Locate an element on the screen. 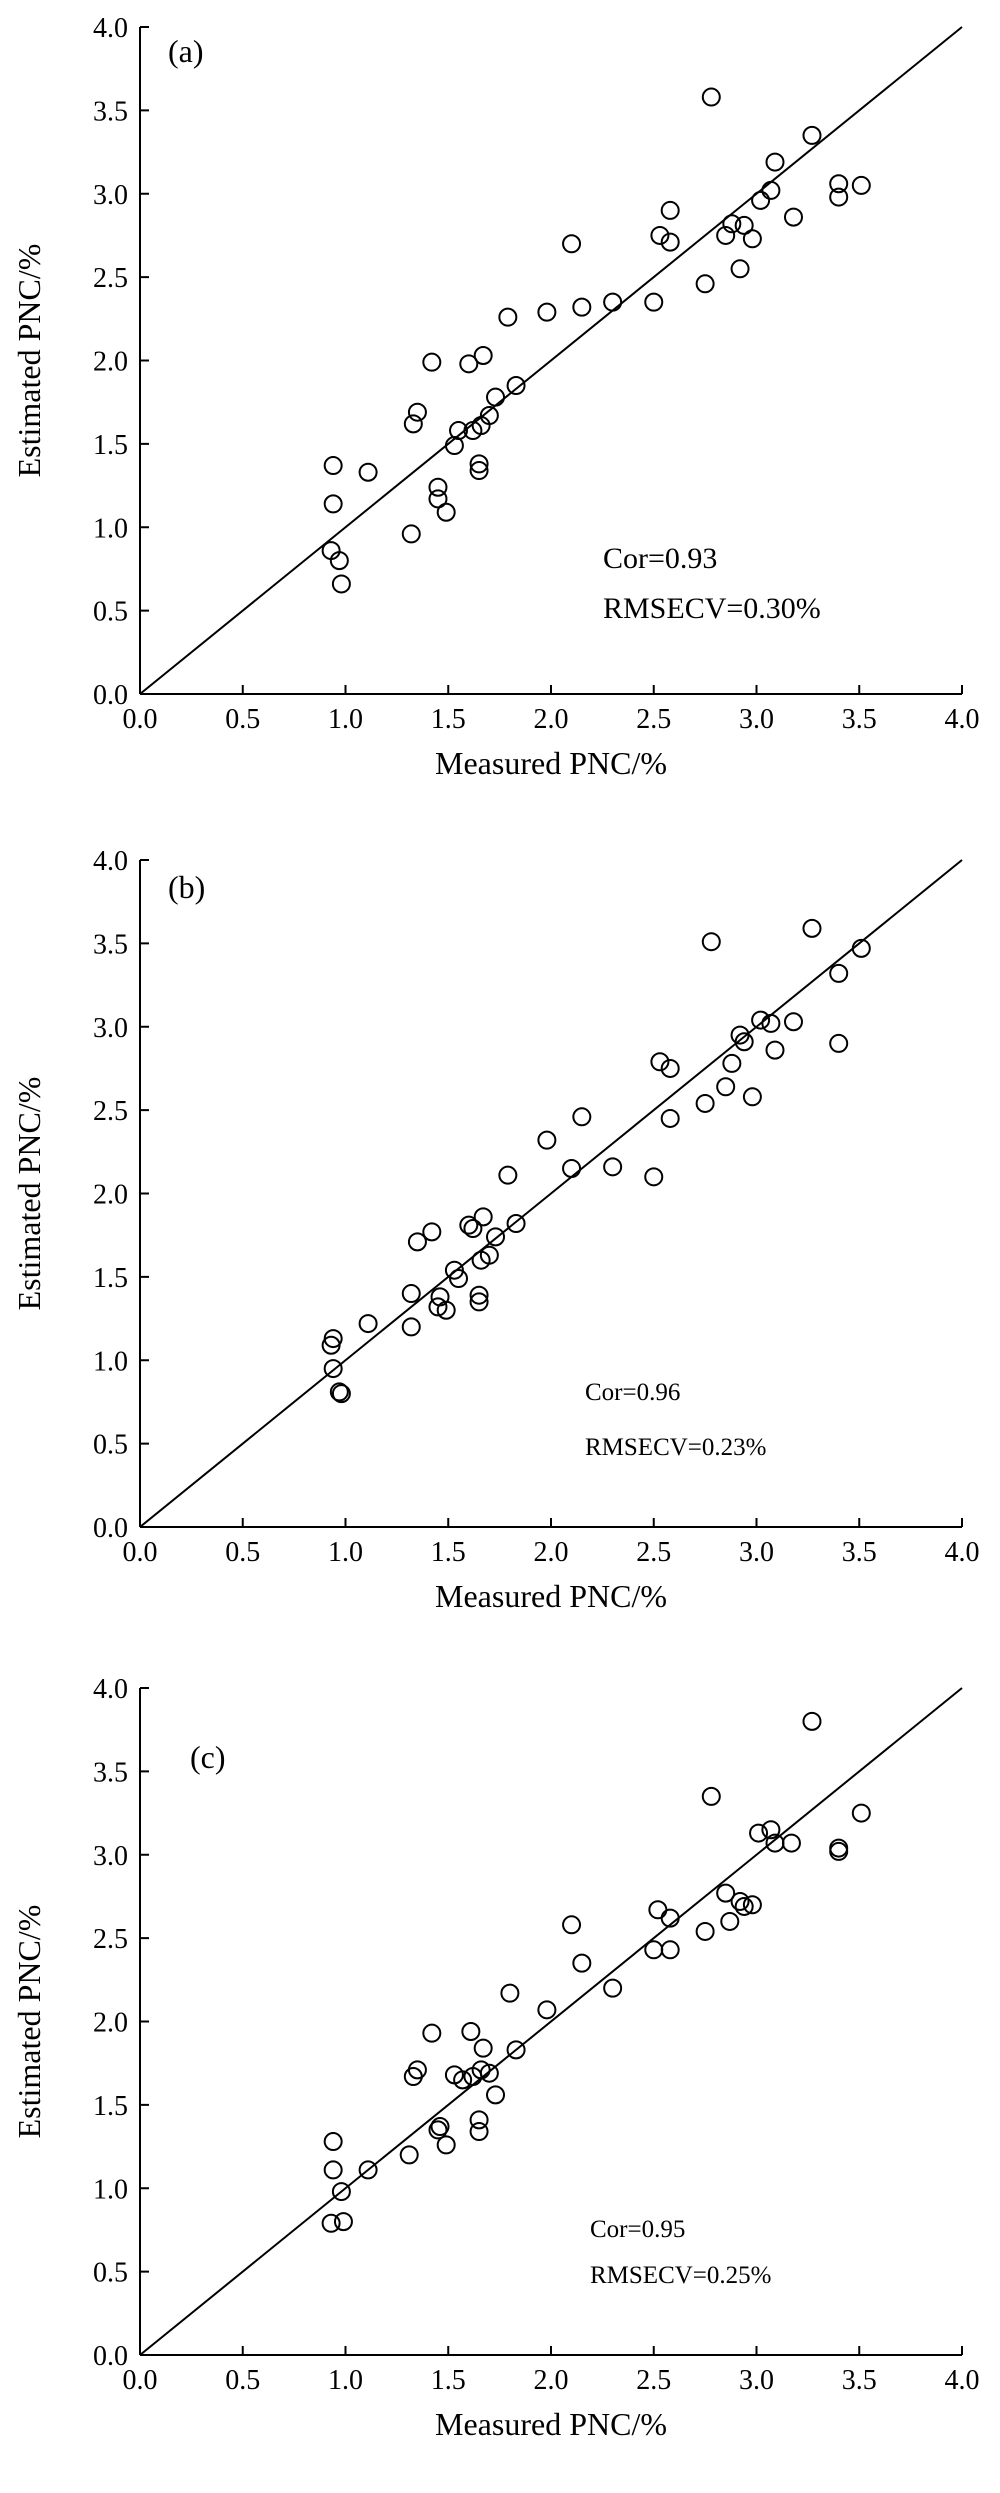  x-tick-label: 1.5 is located at coordinates (448, 1552).